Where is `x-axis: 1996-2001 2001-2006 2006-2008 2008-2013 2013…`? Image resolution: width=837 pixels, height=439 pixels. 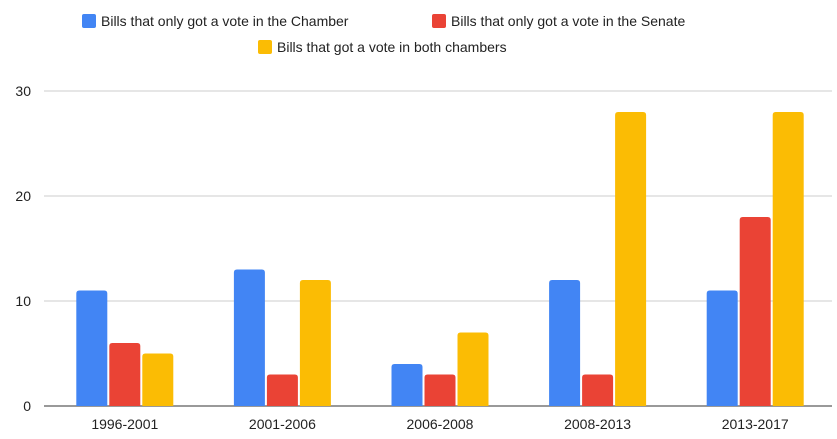
x-axis: 1996-2001 2001-2006 2006-2008 2008-2013 2013… is located at coordinates (440, 424).